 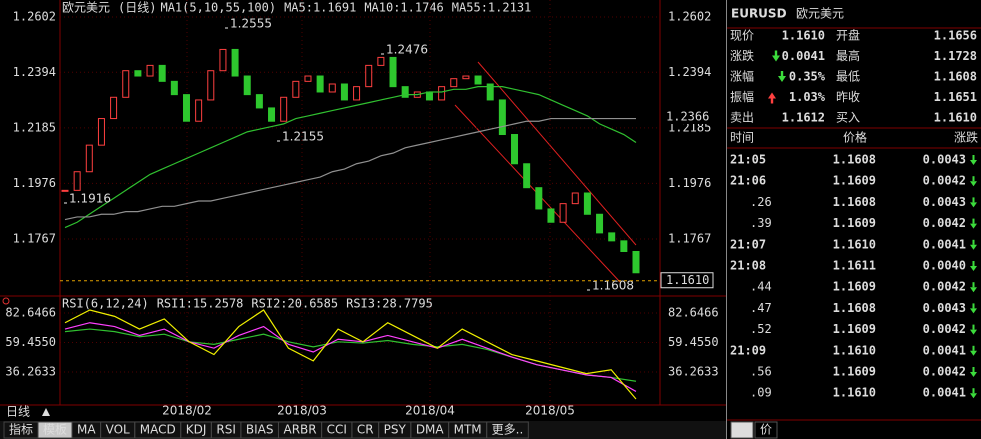 What do you see at coordinates (854, 181) in the screenshot?
I see `trade-price: 1.1609` at bounding box center [854, 181].